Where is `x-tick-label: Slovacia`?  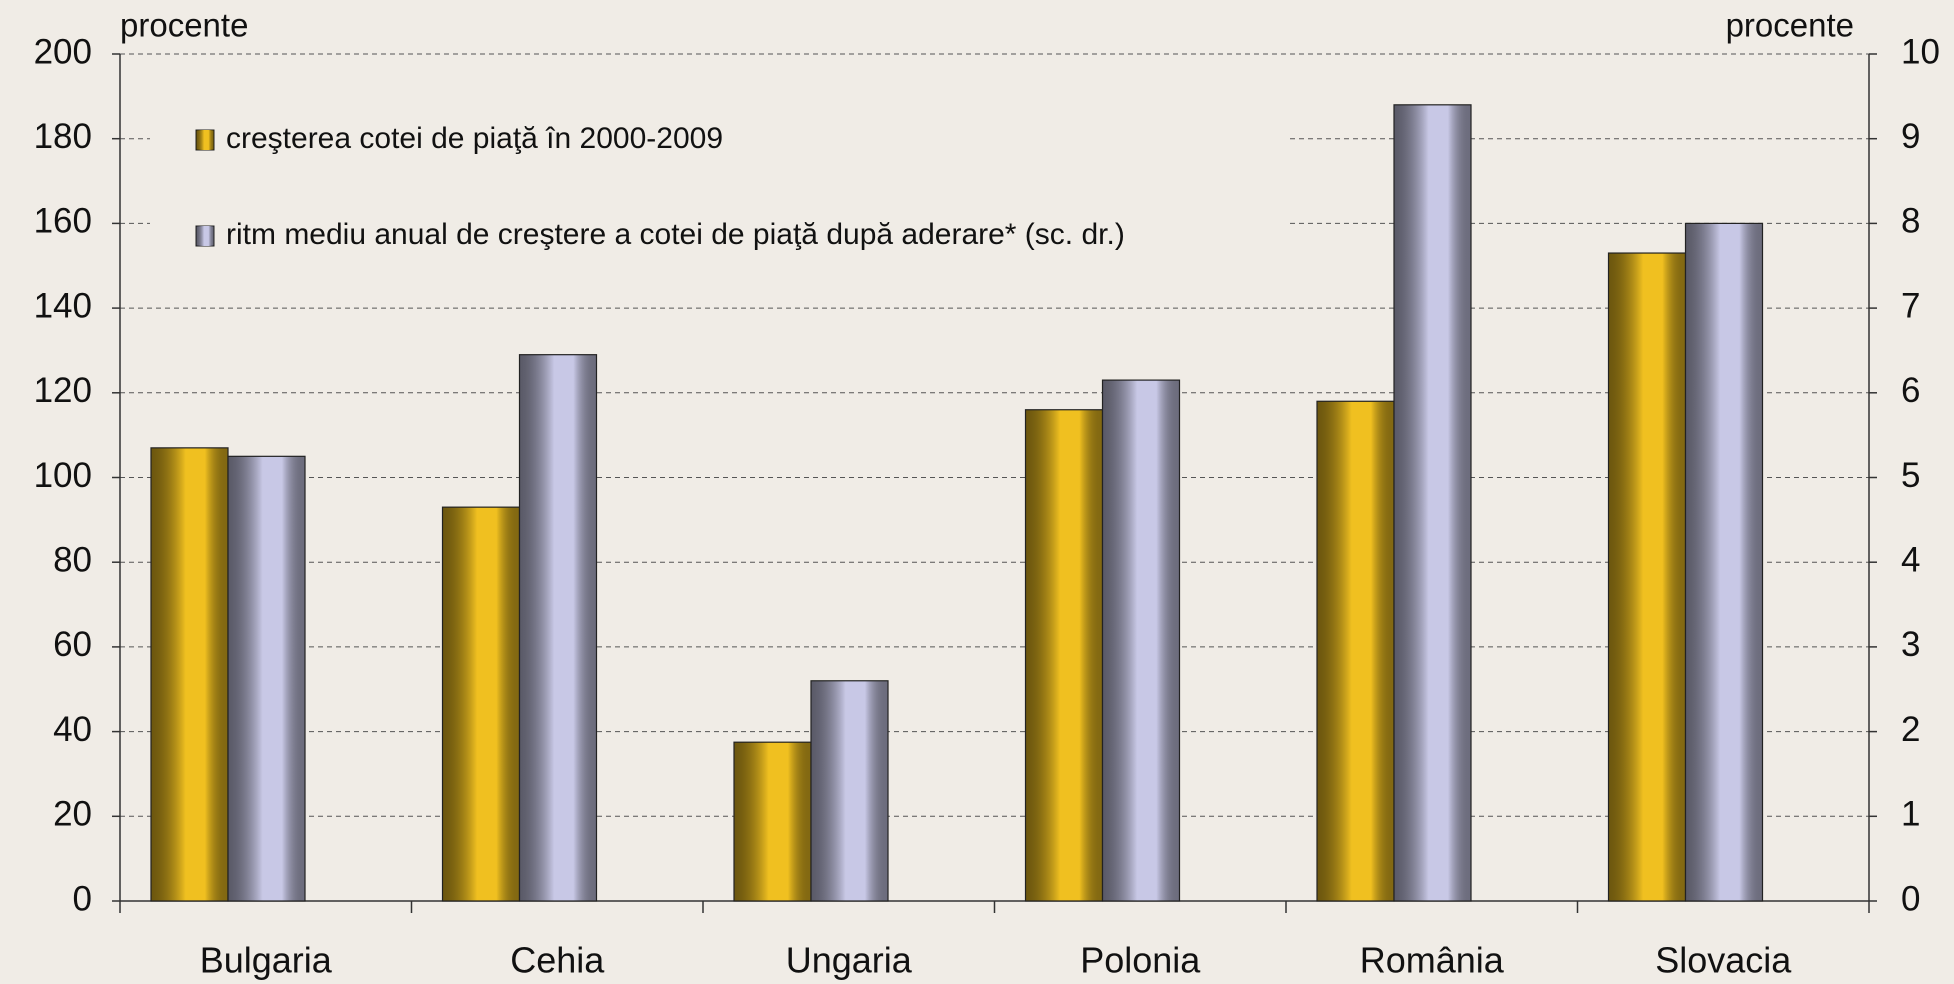
x-tick-label: Slovacia is located at coordinates (1723, 960).